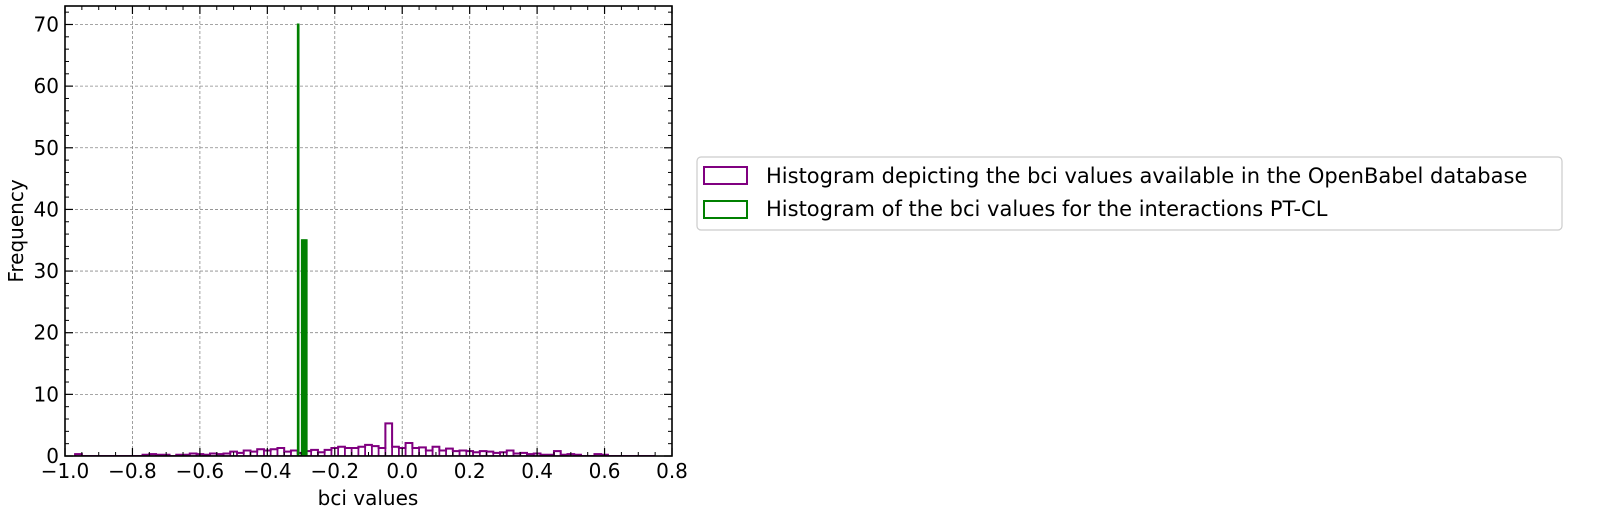  What do you see at coordinates (725, 209) in the screenshot?
I see `legend-swatch-pt-cl` at bounding box center [725, 209].